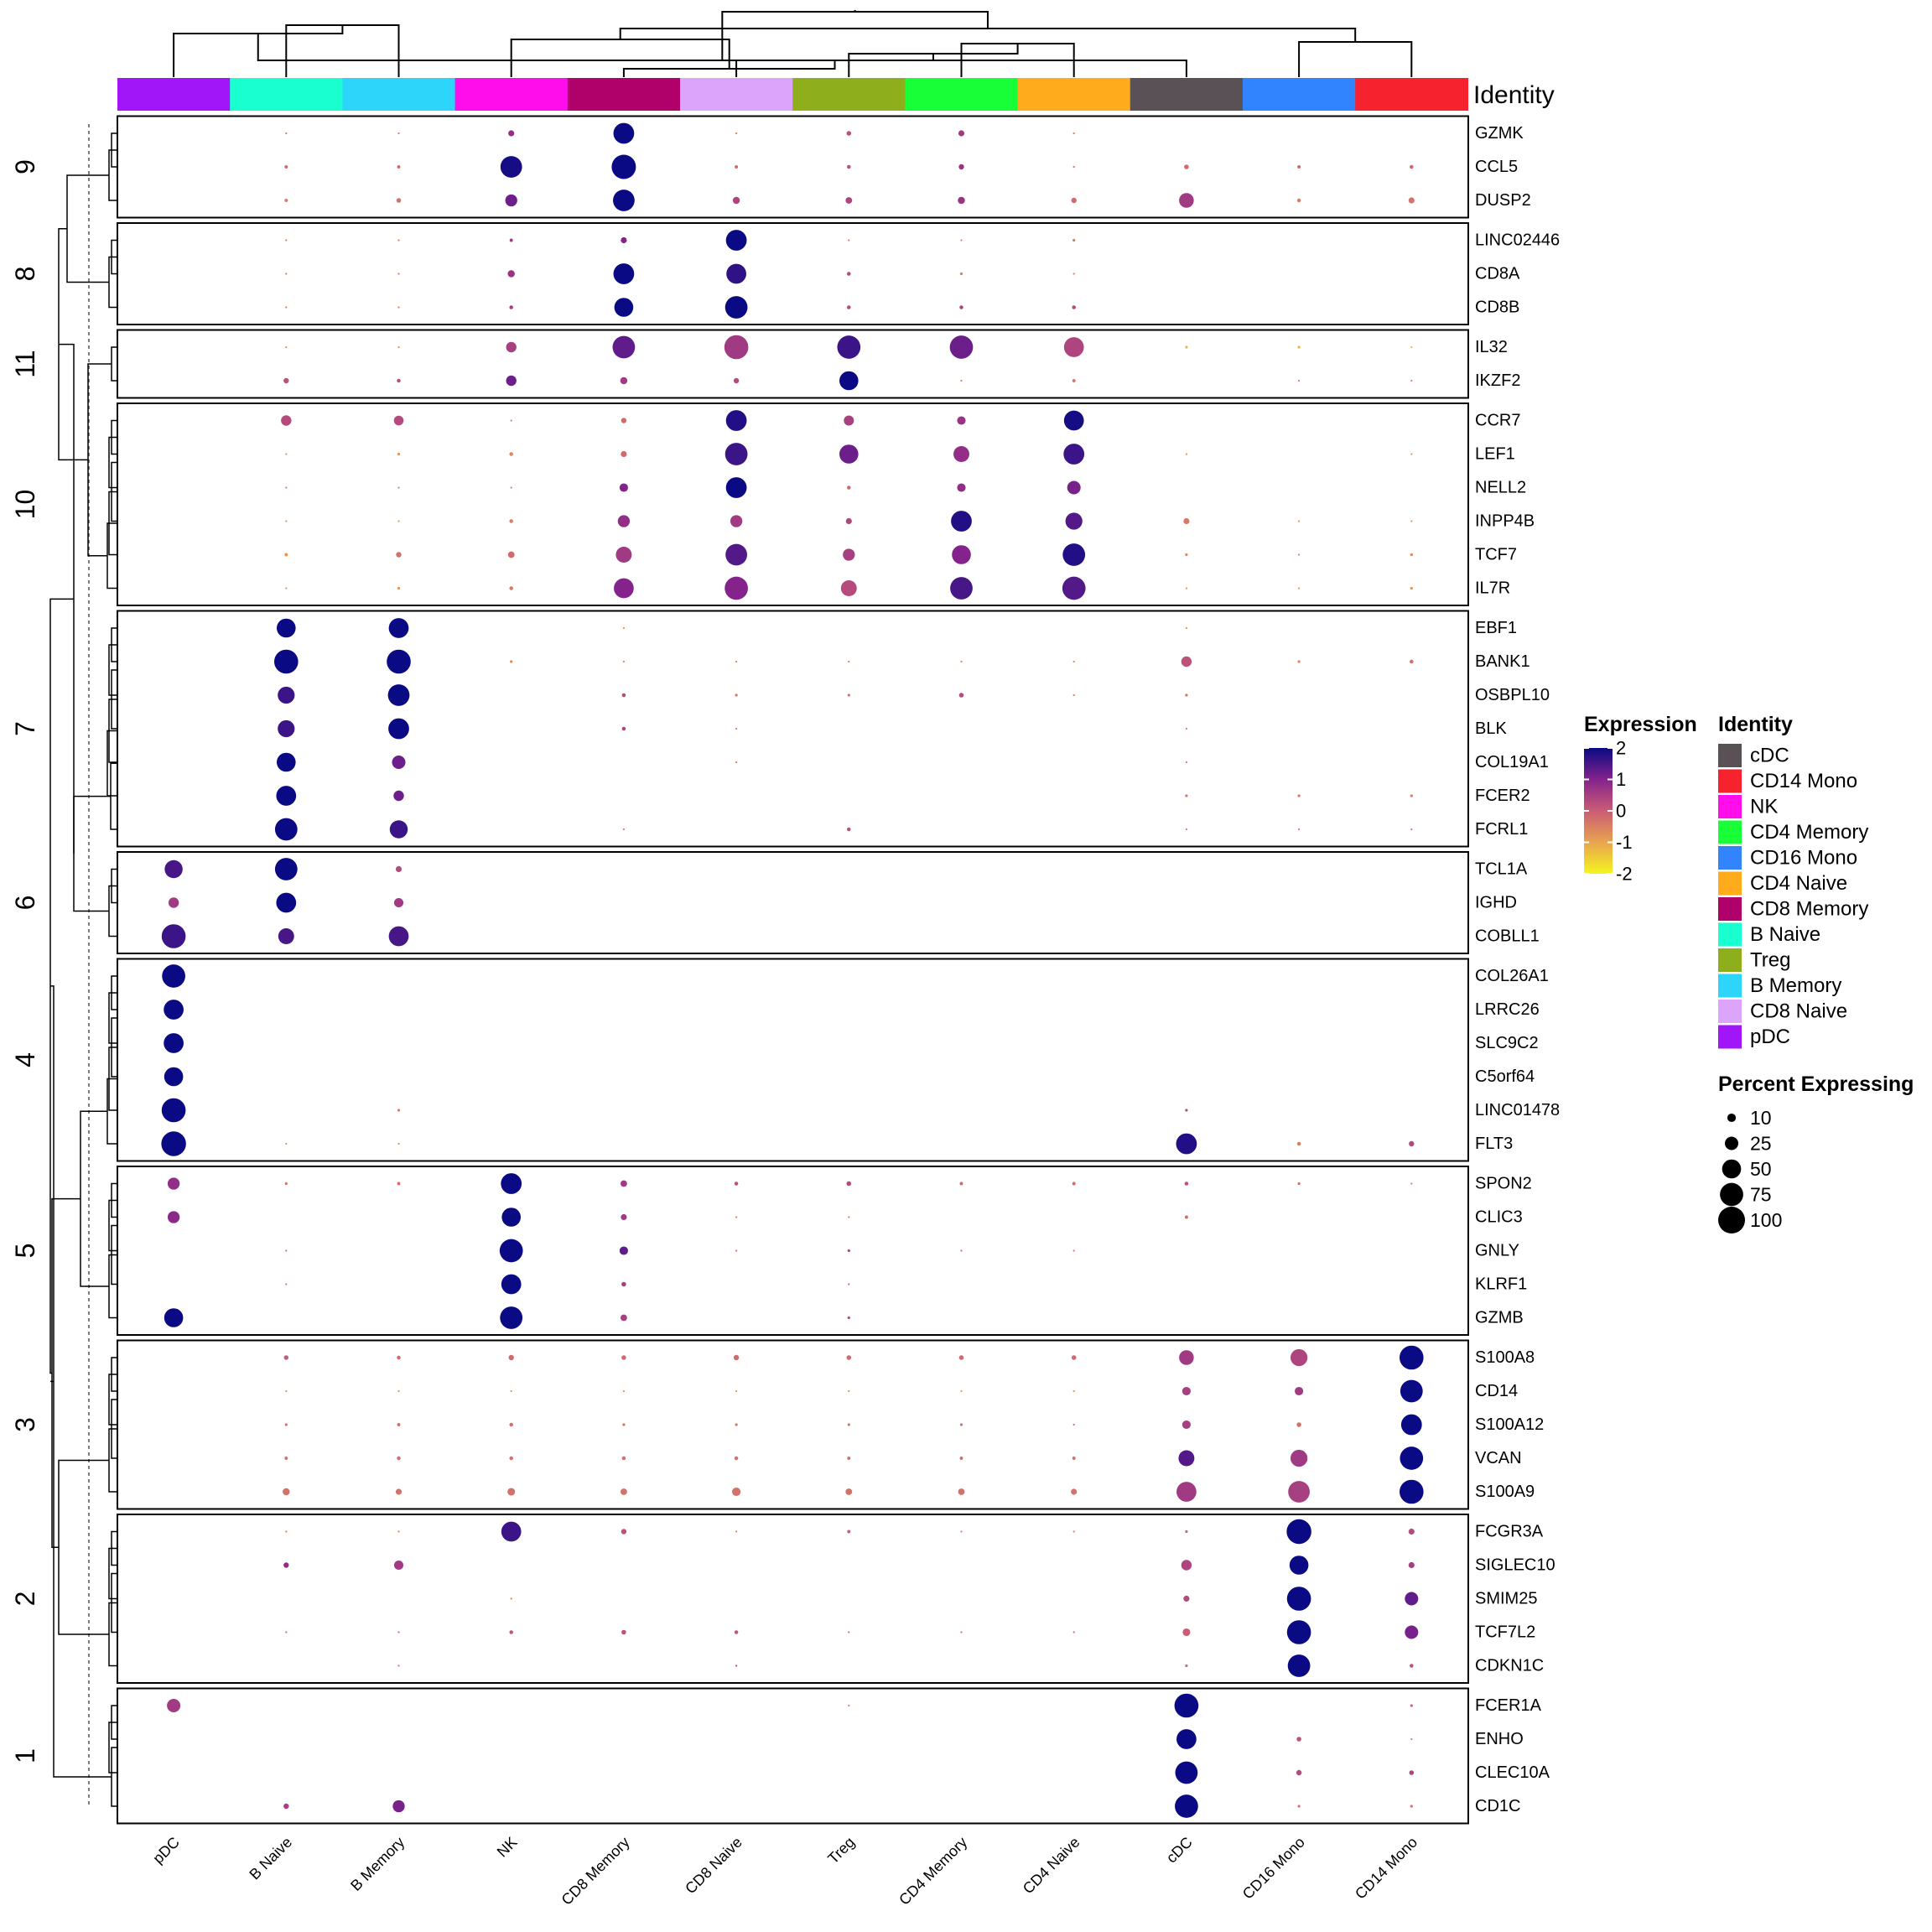 The image size is (1932, 1932). What do you see at coordinates (1640, 724) in the screenshot?
I see `expression-legend-title: Expression` at bounding box center [1640, 724].